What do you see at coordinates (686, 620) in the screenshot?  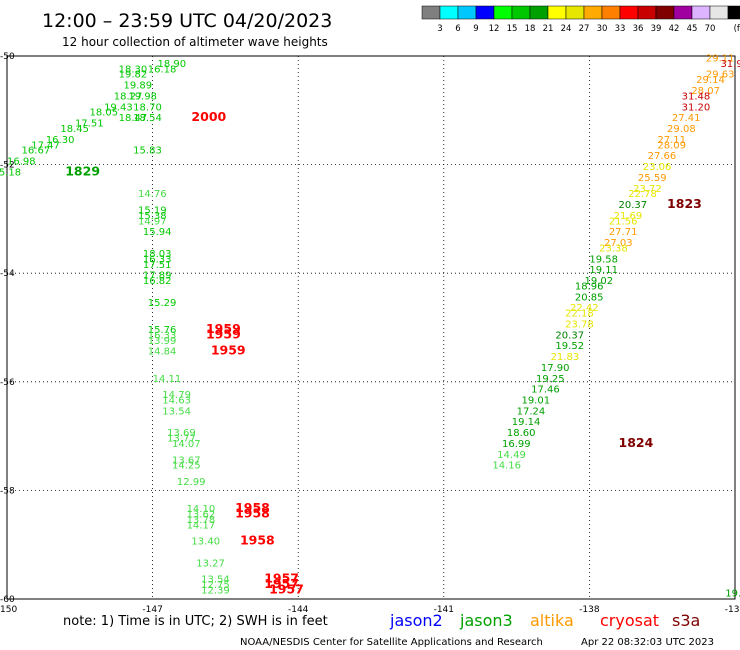 I see `satellite-label-s3a: s3a` at bounding box center [686, 620].